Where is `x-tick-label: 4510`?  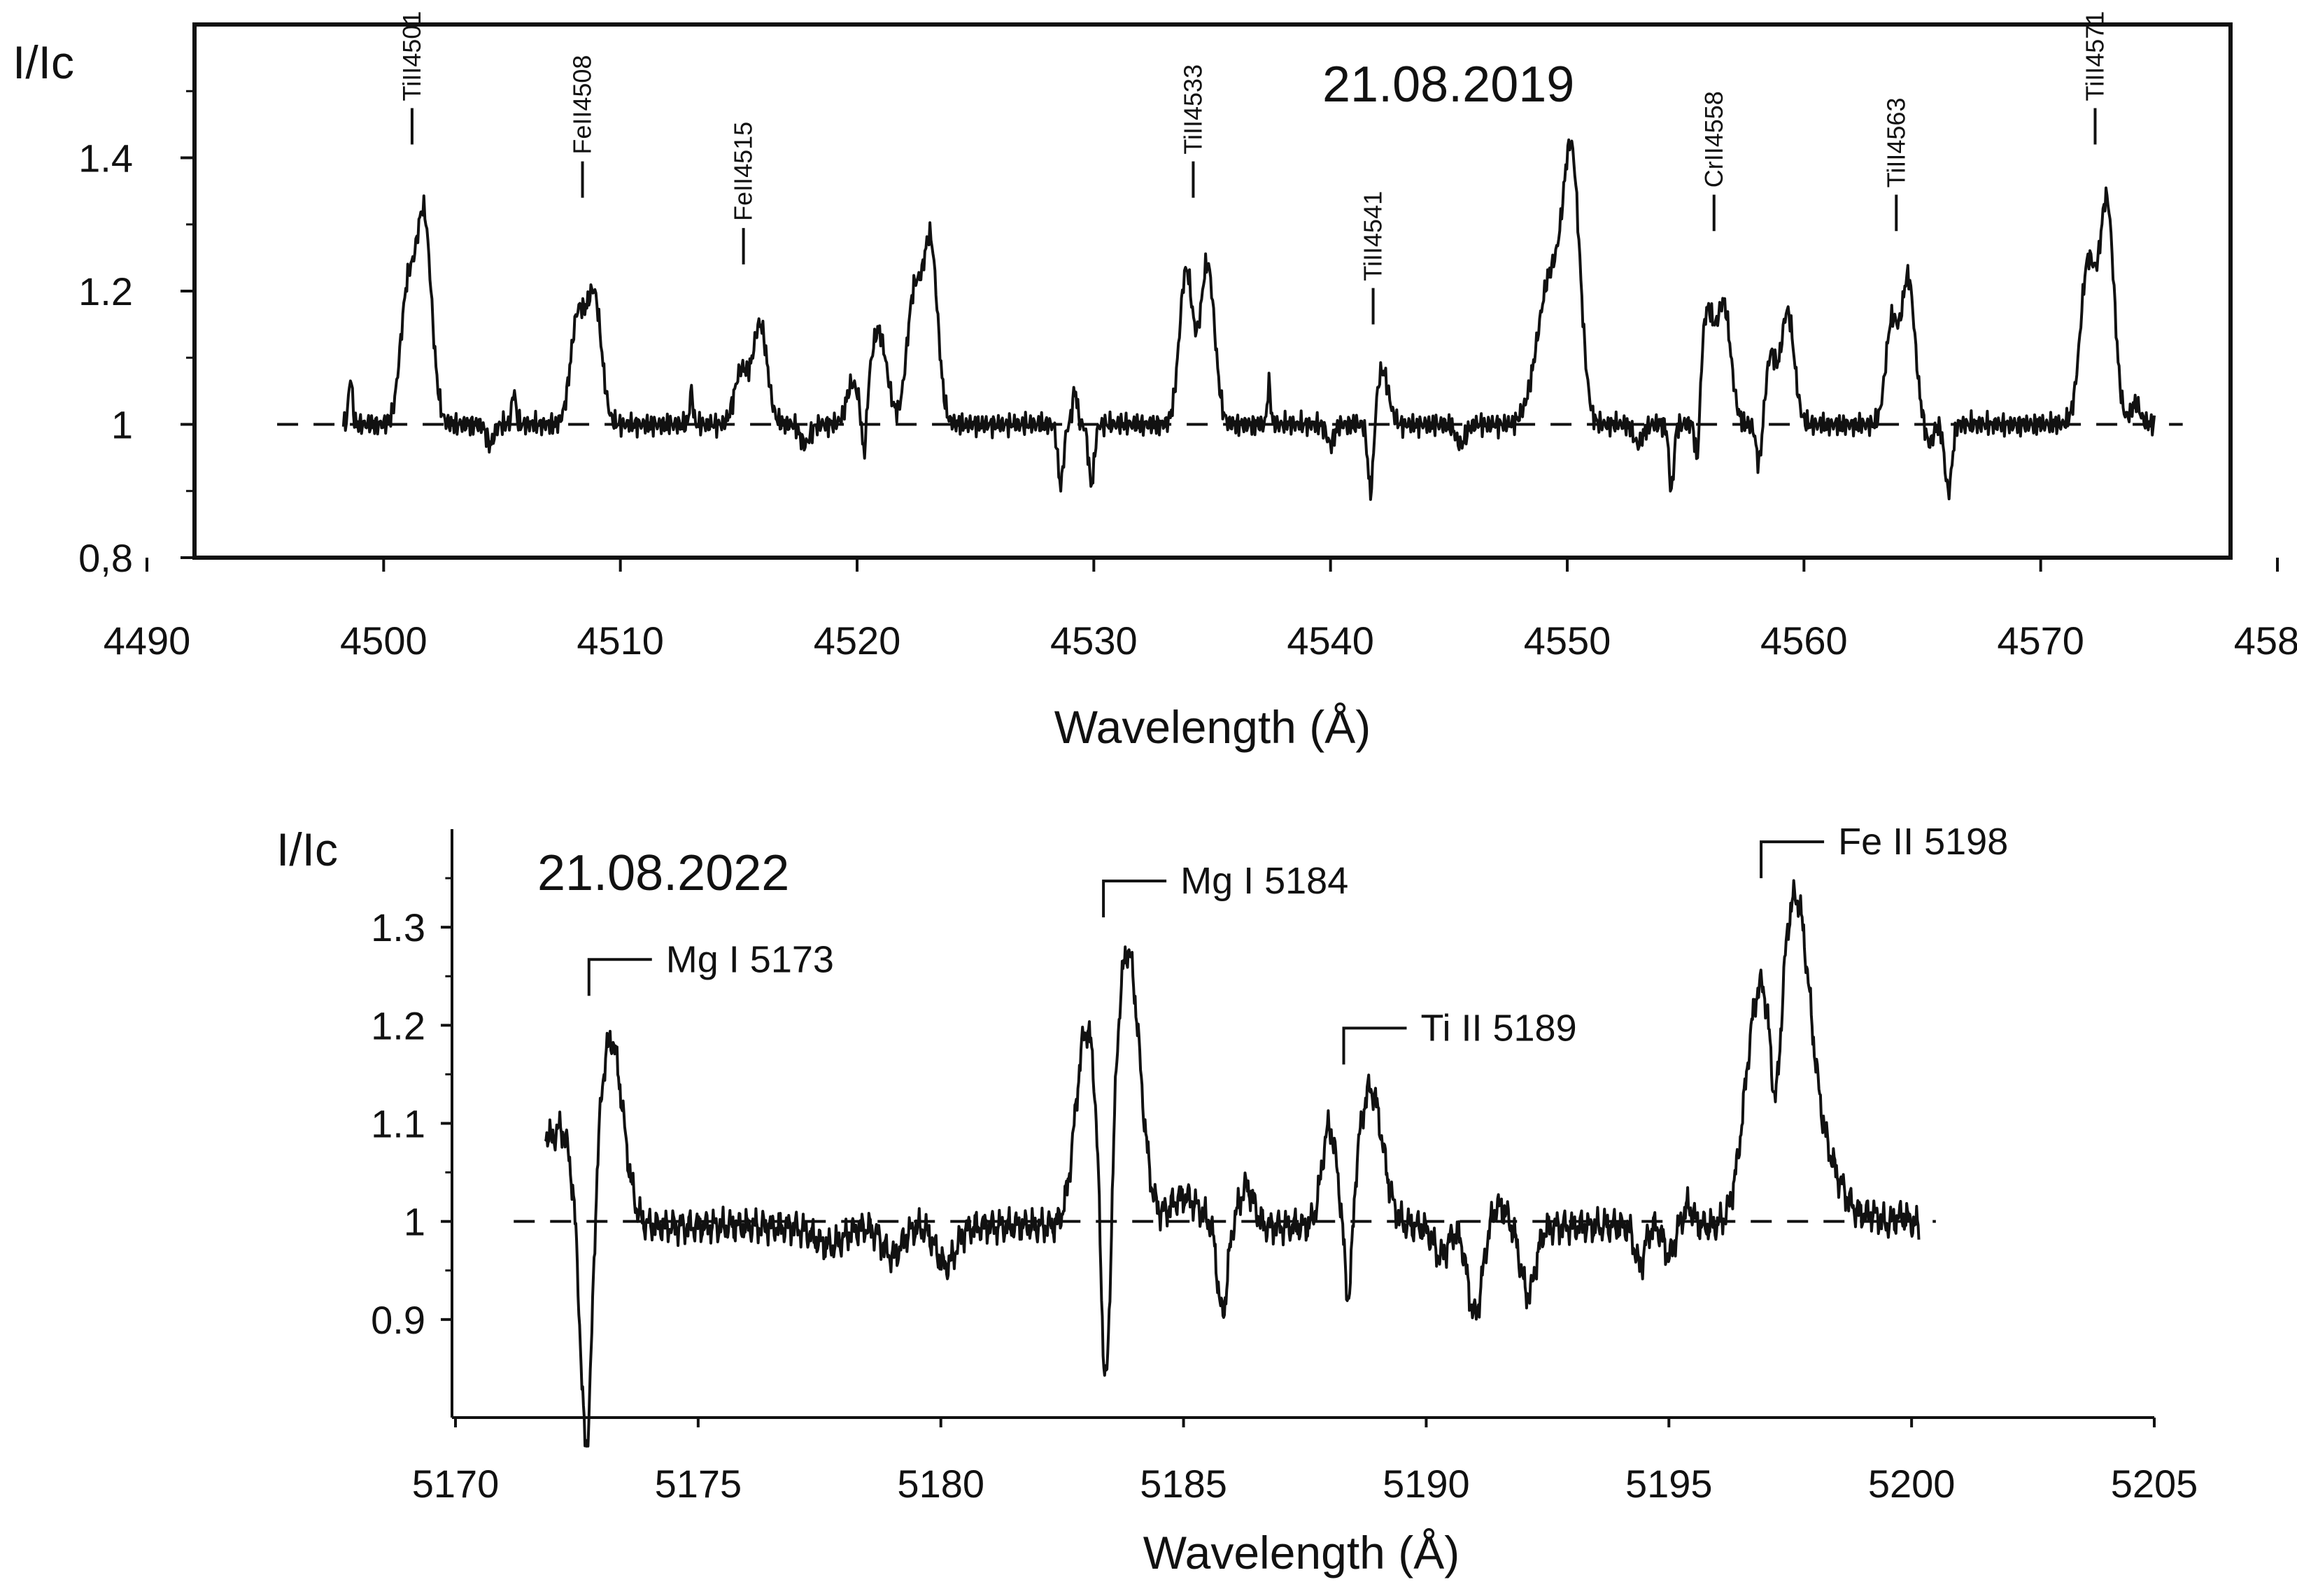 x-tick-label: 4510 is located at coordinates (620, 641).